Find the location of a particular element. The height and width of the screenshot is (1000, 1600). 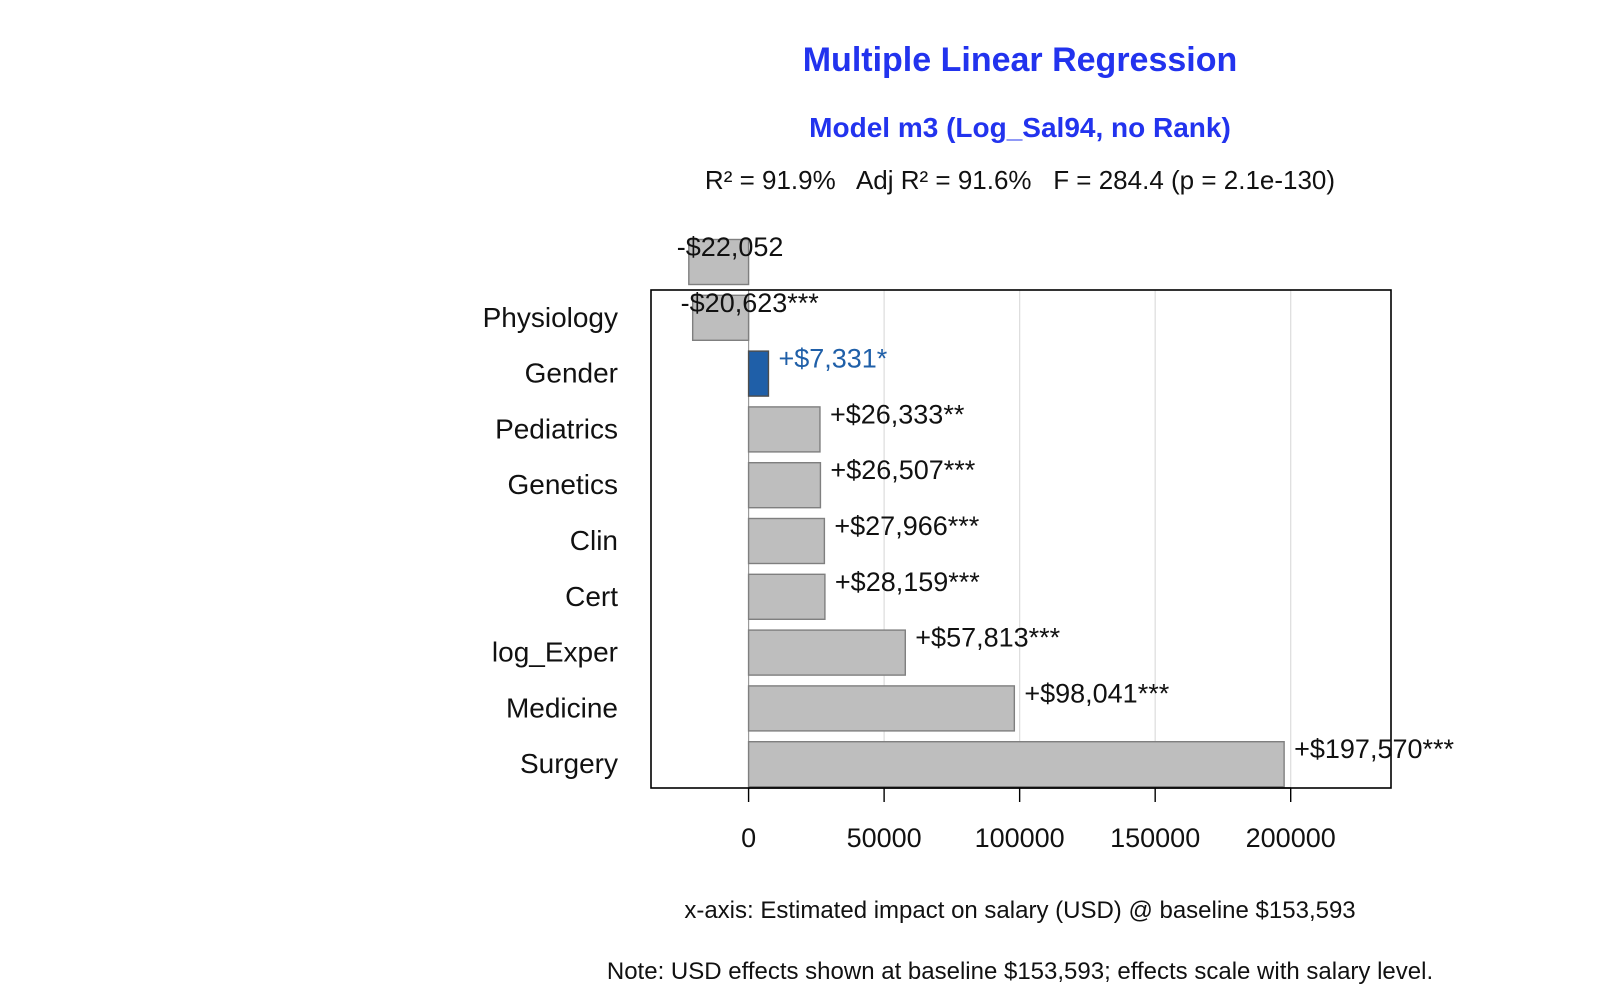

value-label-9: +$197,570*** is located at coordinates (1374, 749).